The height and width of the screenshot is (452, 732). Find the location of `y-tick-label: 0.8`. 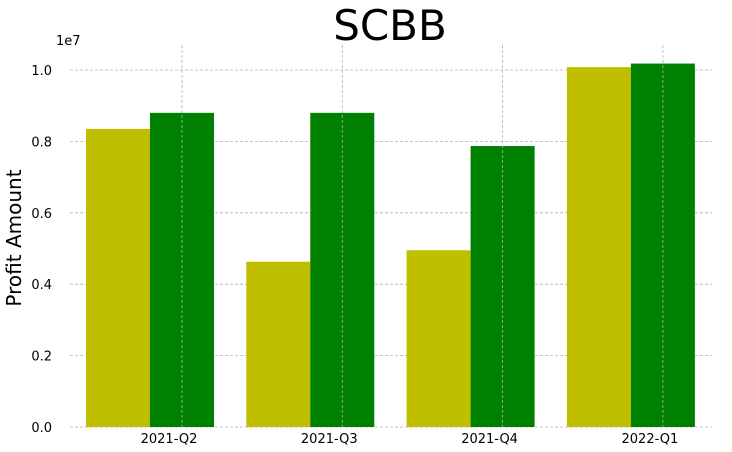

y-tick-label: 0.8 is located at coordinates (41, 142).